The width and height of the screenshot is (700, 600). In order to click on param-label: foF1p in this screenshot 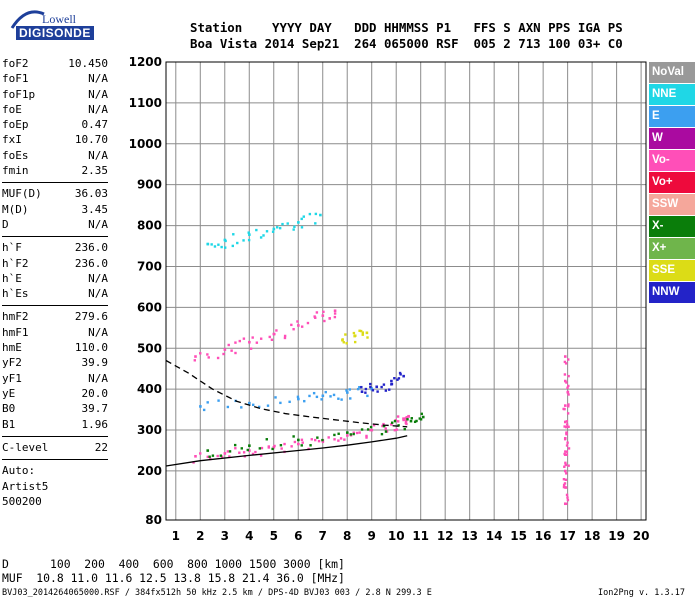, I will do `click(19, 94)`.